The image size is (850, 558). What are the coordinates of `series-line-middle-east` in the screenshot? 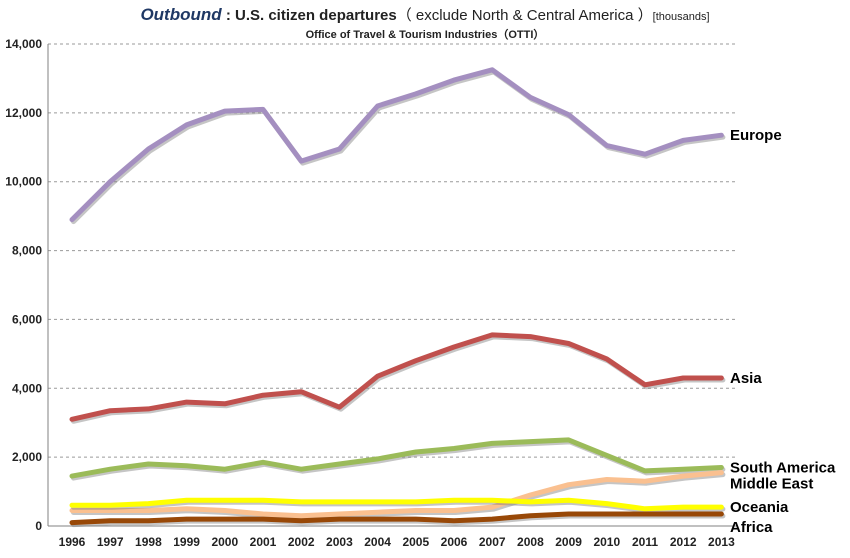 It's located at (396, 494).